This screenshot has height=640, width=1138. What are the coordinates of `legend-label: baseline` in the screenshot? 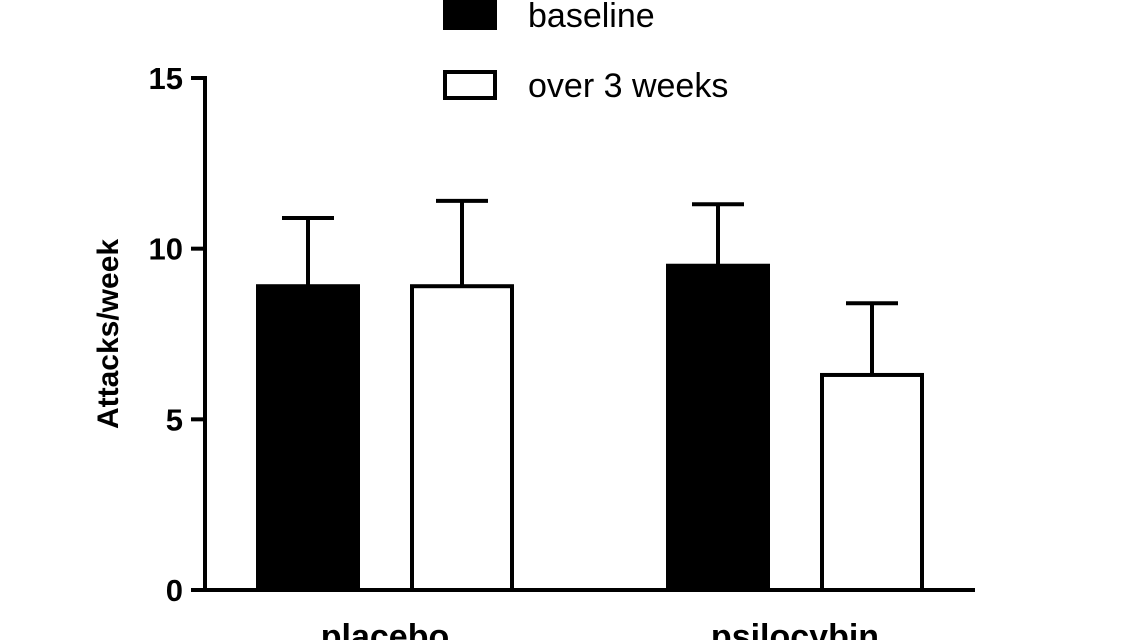 It's located at (591, 17).